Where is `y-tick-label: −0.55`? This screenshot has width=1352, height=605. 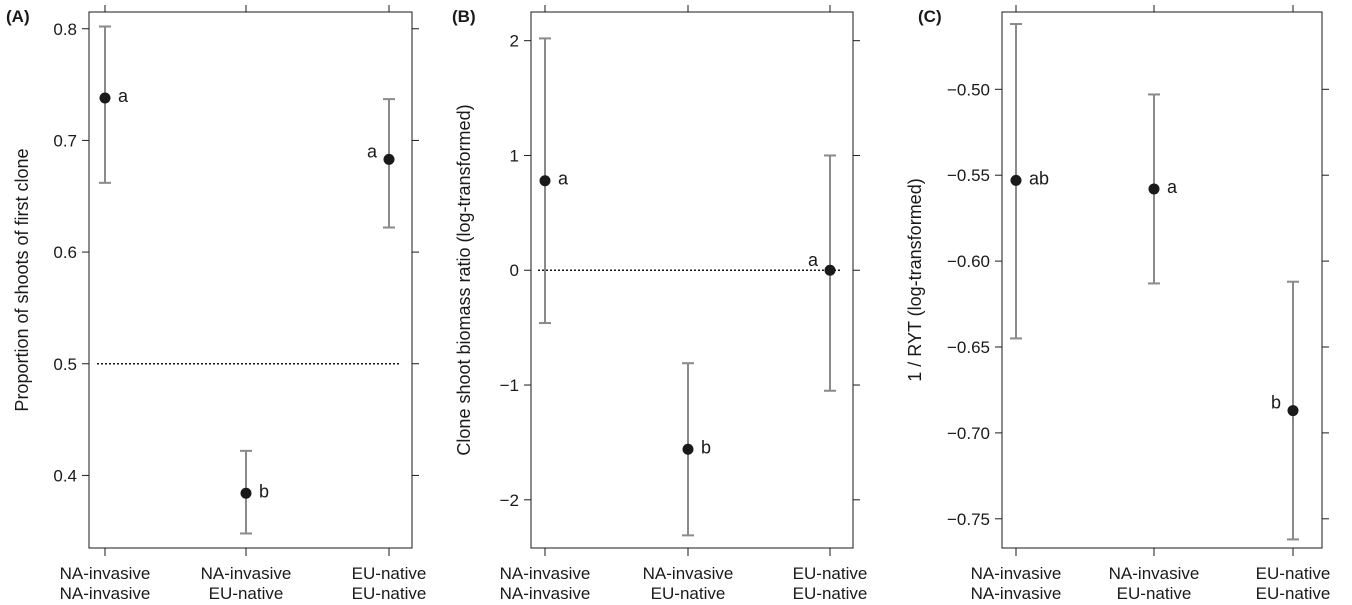 y-tick-label: −0.55 is located at coordinates (968, 175).